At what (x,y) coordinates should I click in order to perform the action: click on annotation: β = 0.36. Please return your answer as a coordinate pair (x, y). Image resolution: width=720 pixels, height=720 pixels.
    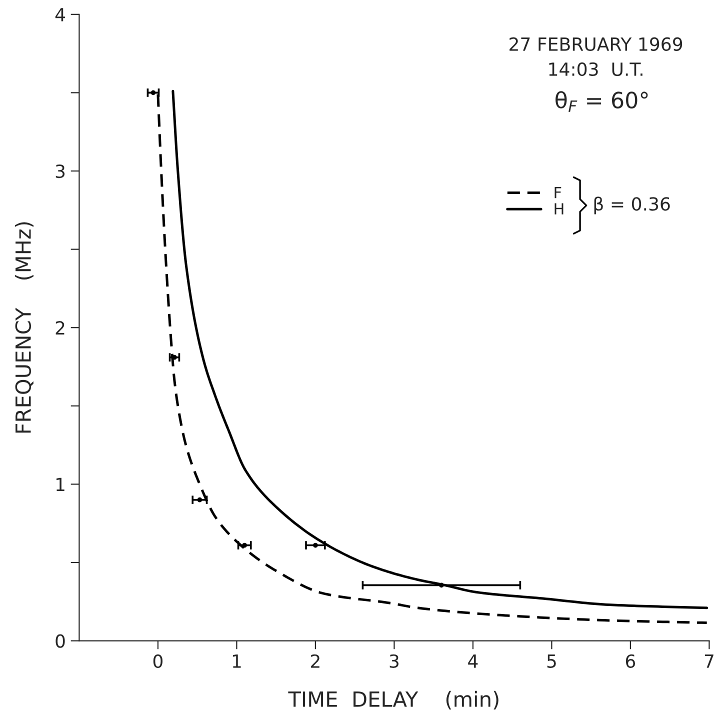
    Looking at the image, I should click on (632, 205).